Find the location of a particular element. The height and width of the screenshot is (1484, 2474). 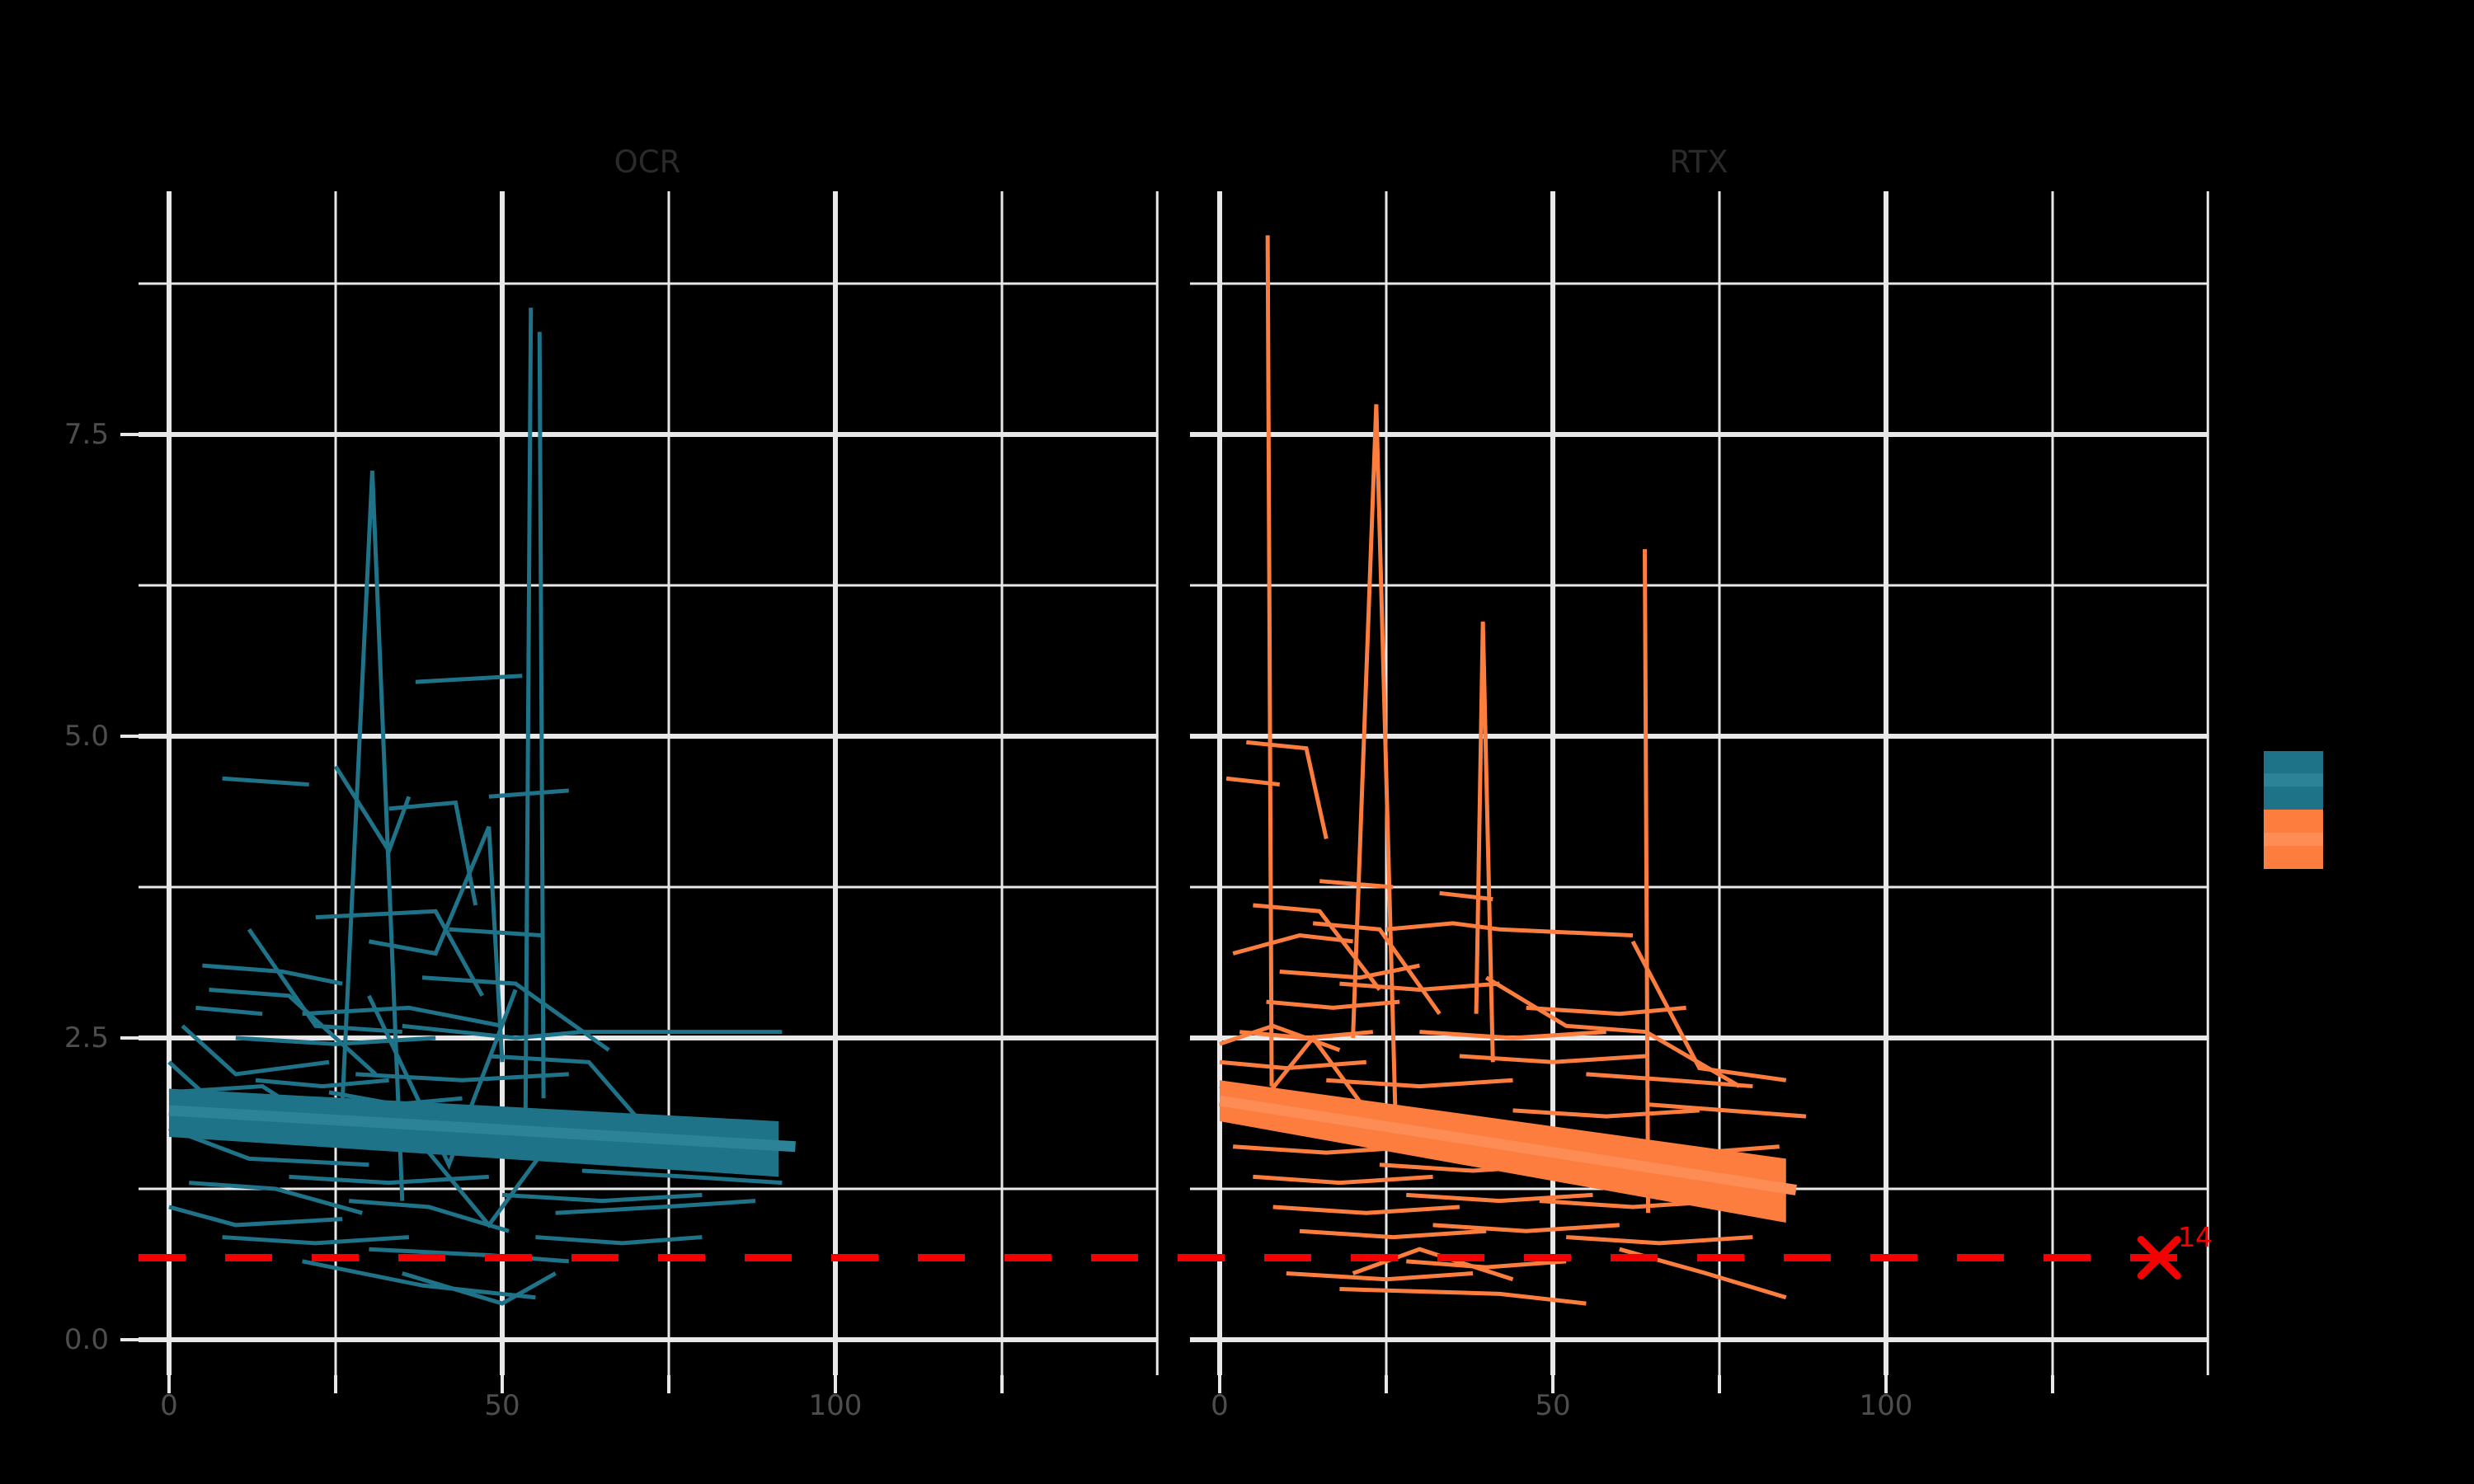

y-tick-label: 7.5 is located at coordinates (86, 435).